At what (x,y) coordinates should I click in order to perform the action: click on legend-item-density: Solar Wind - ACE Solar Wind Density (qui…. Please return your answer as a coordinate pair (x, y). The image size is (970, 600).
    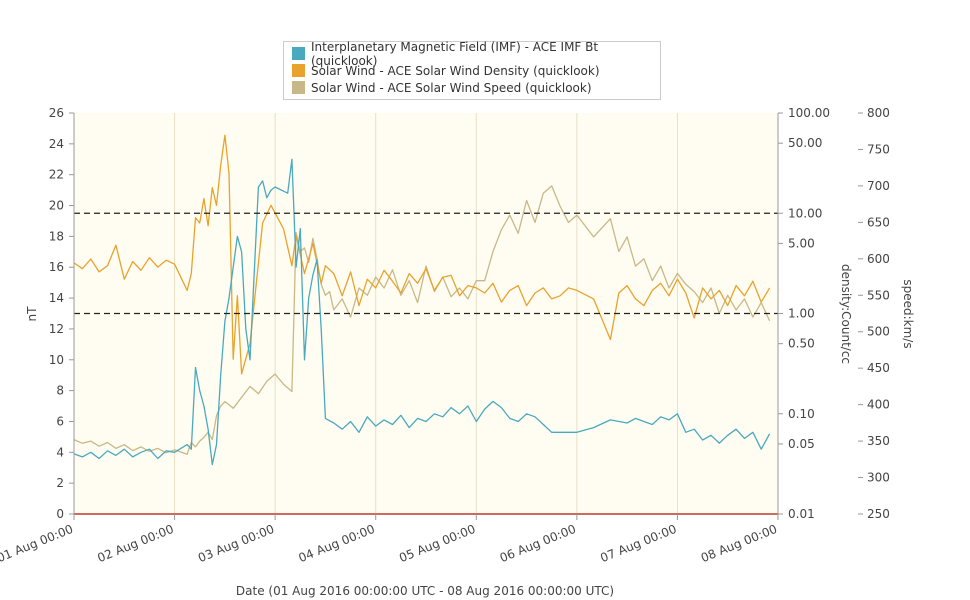
    Looking at the image, I should click on (472, 70).